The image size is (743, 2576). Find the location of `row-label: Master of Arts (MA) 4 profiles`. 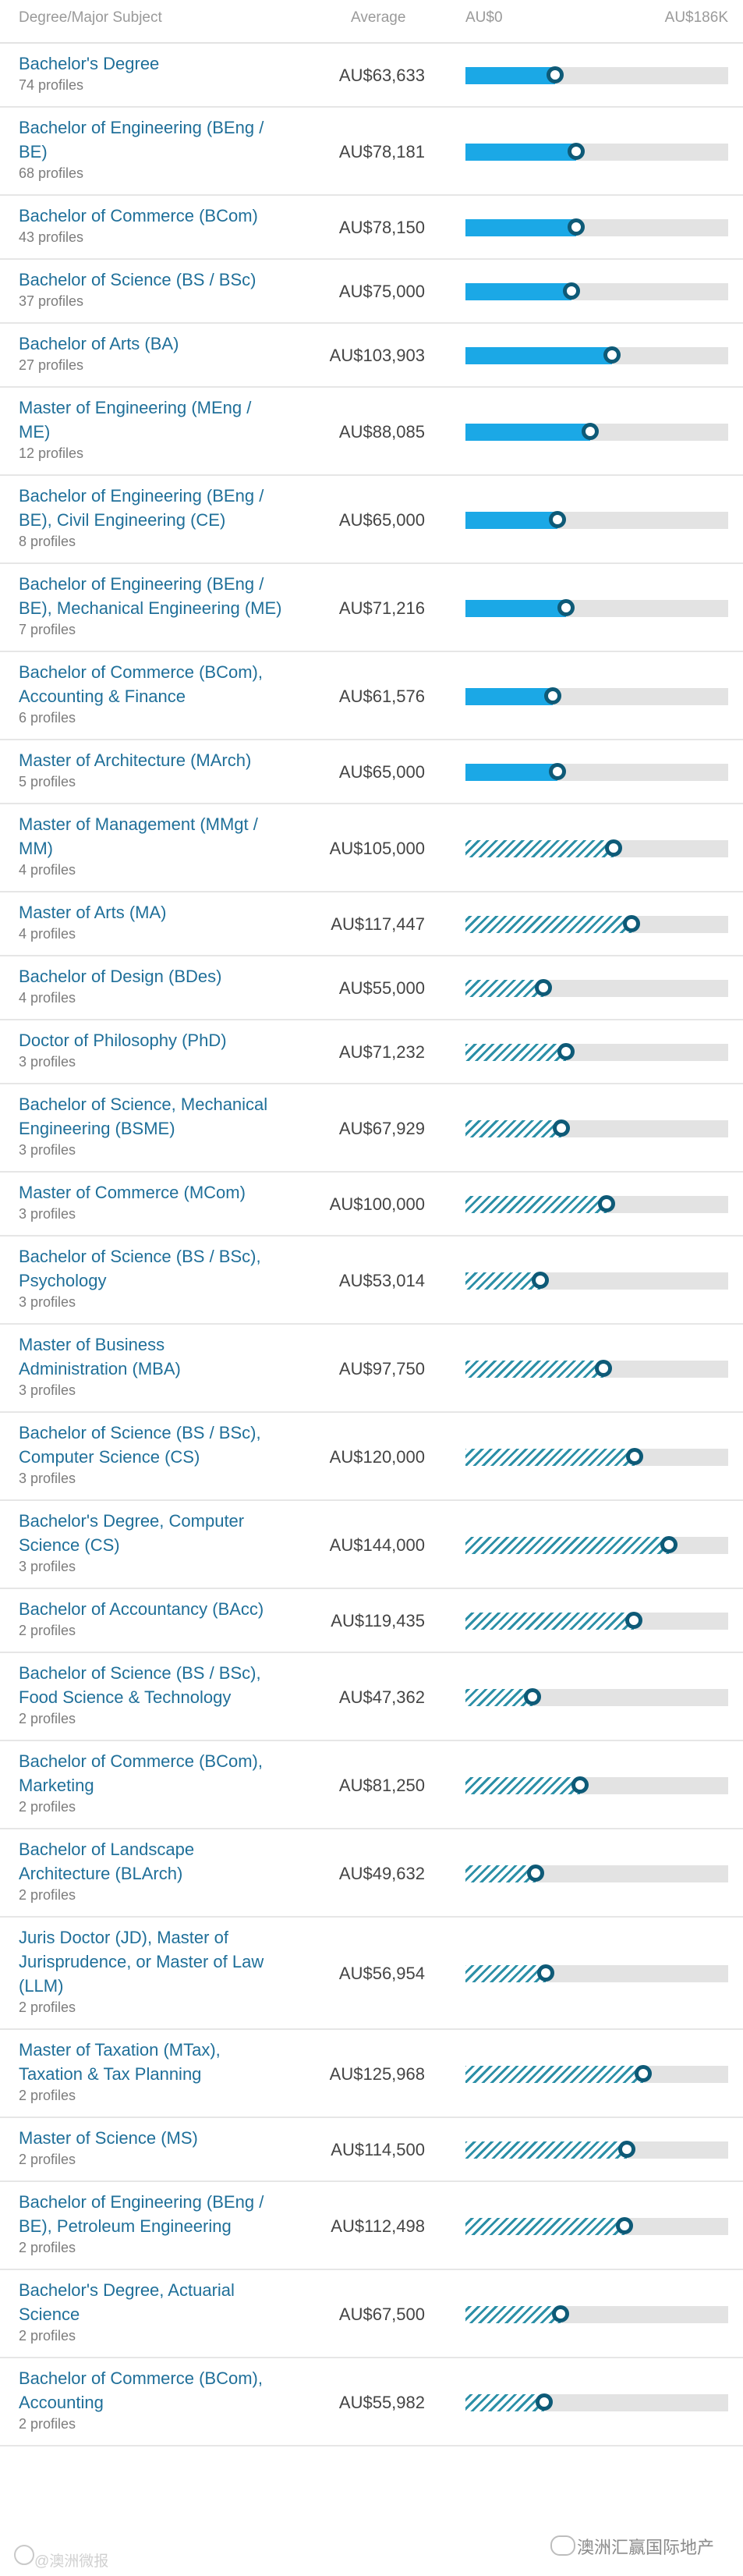

row-label: Master of Arts (MA) 4 profiles is located at coordinates (159, 921).